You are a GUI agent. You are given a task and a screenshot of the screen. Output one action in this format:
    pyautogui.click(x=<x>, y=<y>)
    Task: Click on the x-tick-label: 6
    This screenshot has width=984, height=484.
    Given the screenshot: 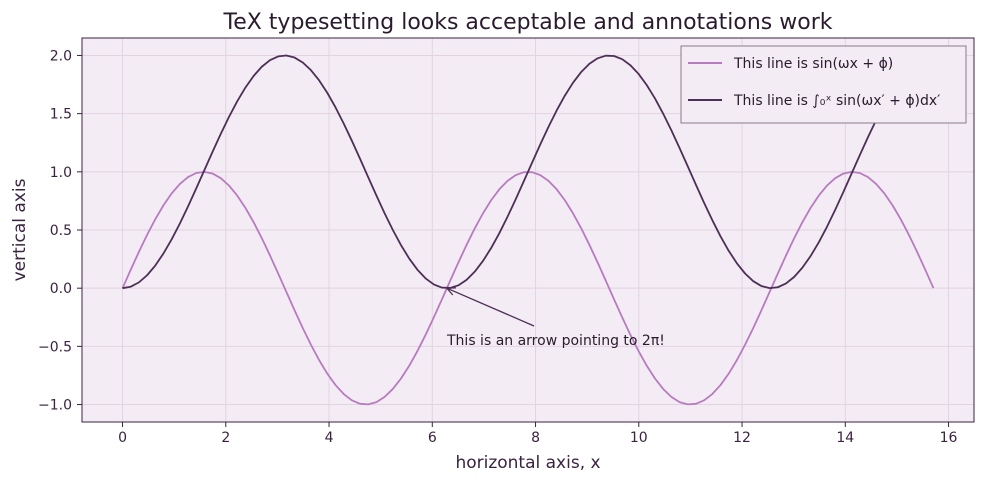 What is the action you would take?
    pyautogui.click(x=432, y=438)
    